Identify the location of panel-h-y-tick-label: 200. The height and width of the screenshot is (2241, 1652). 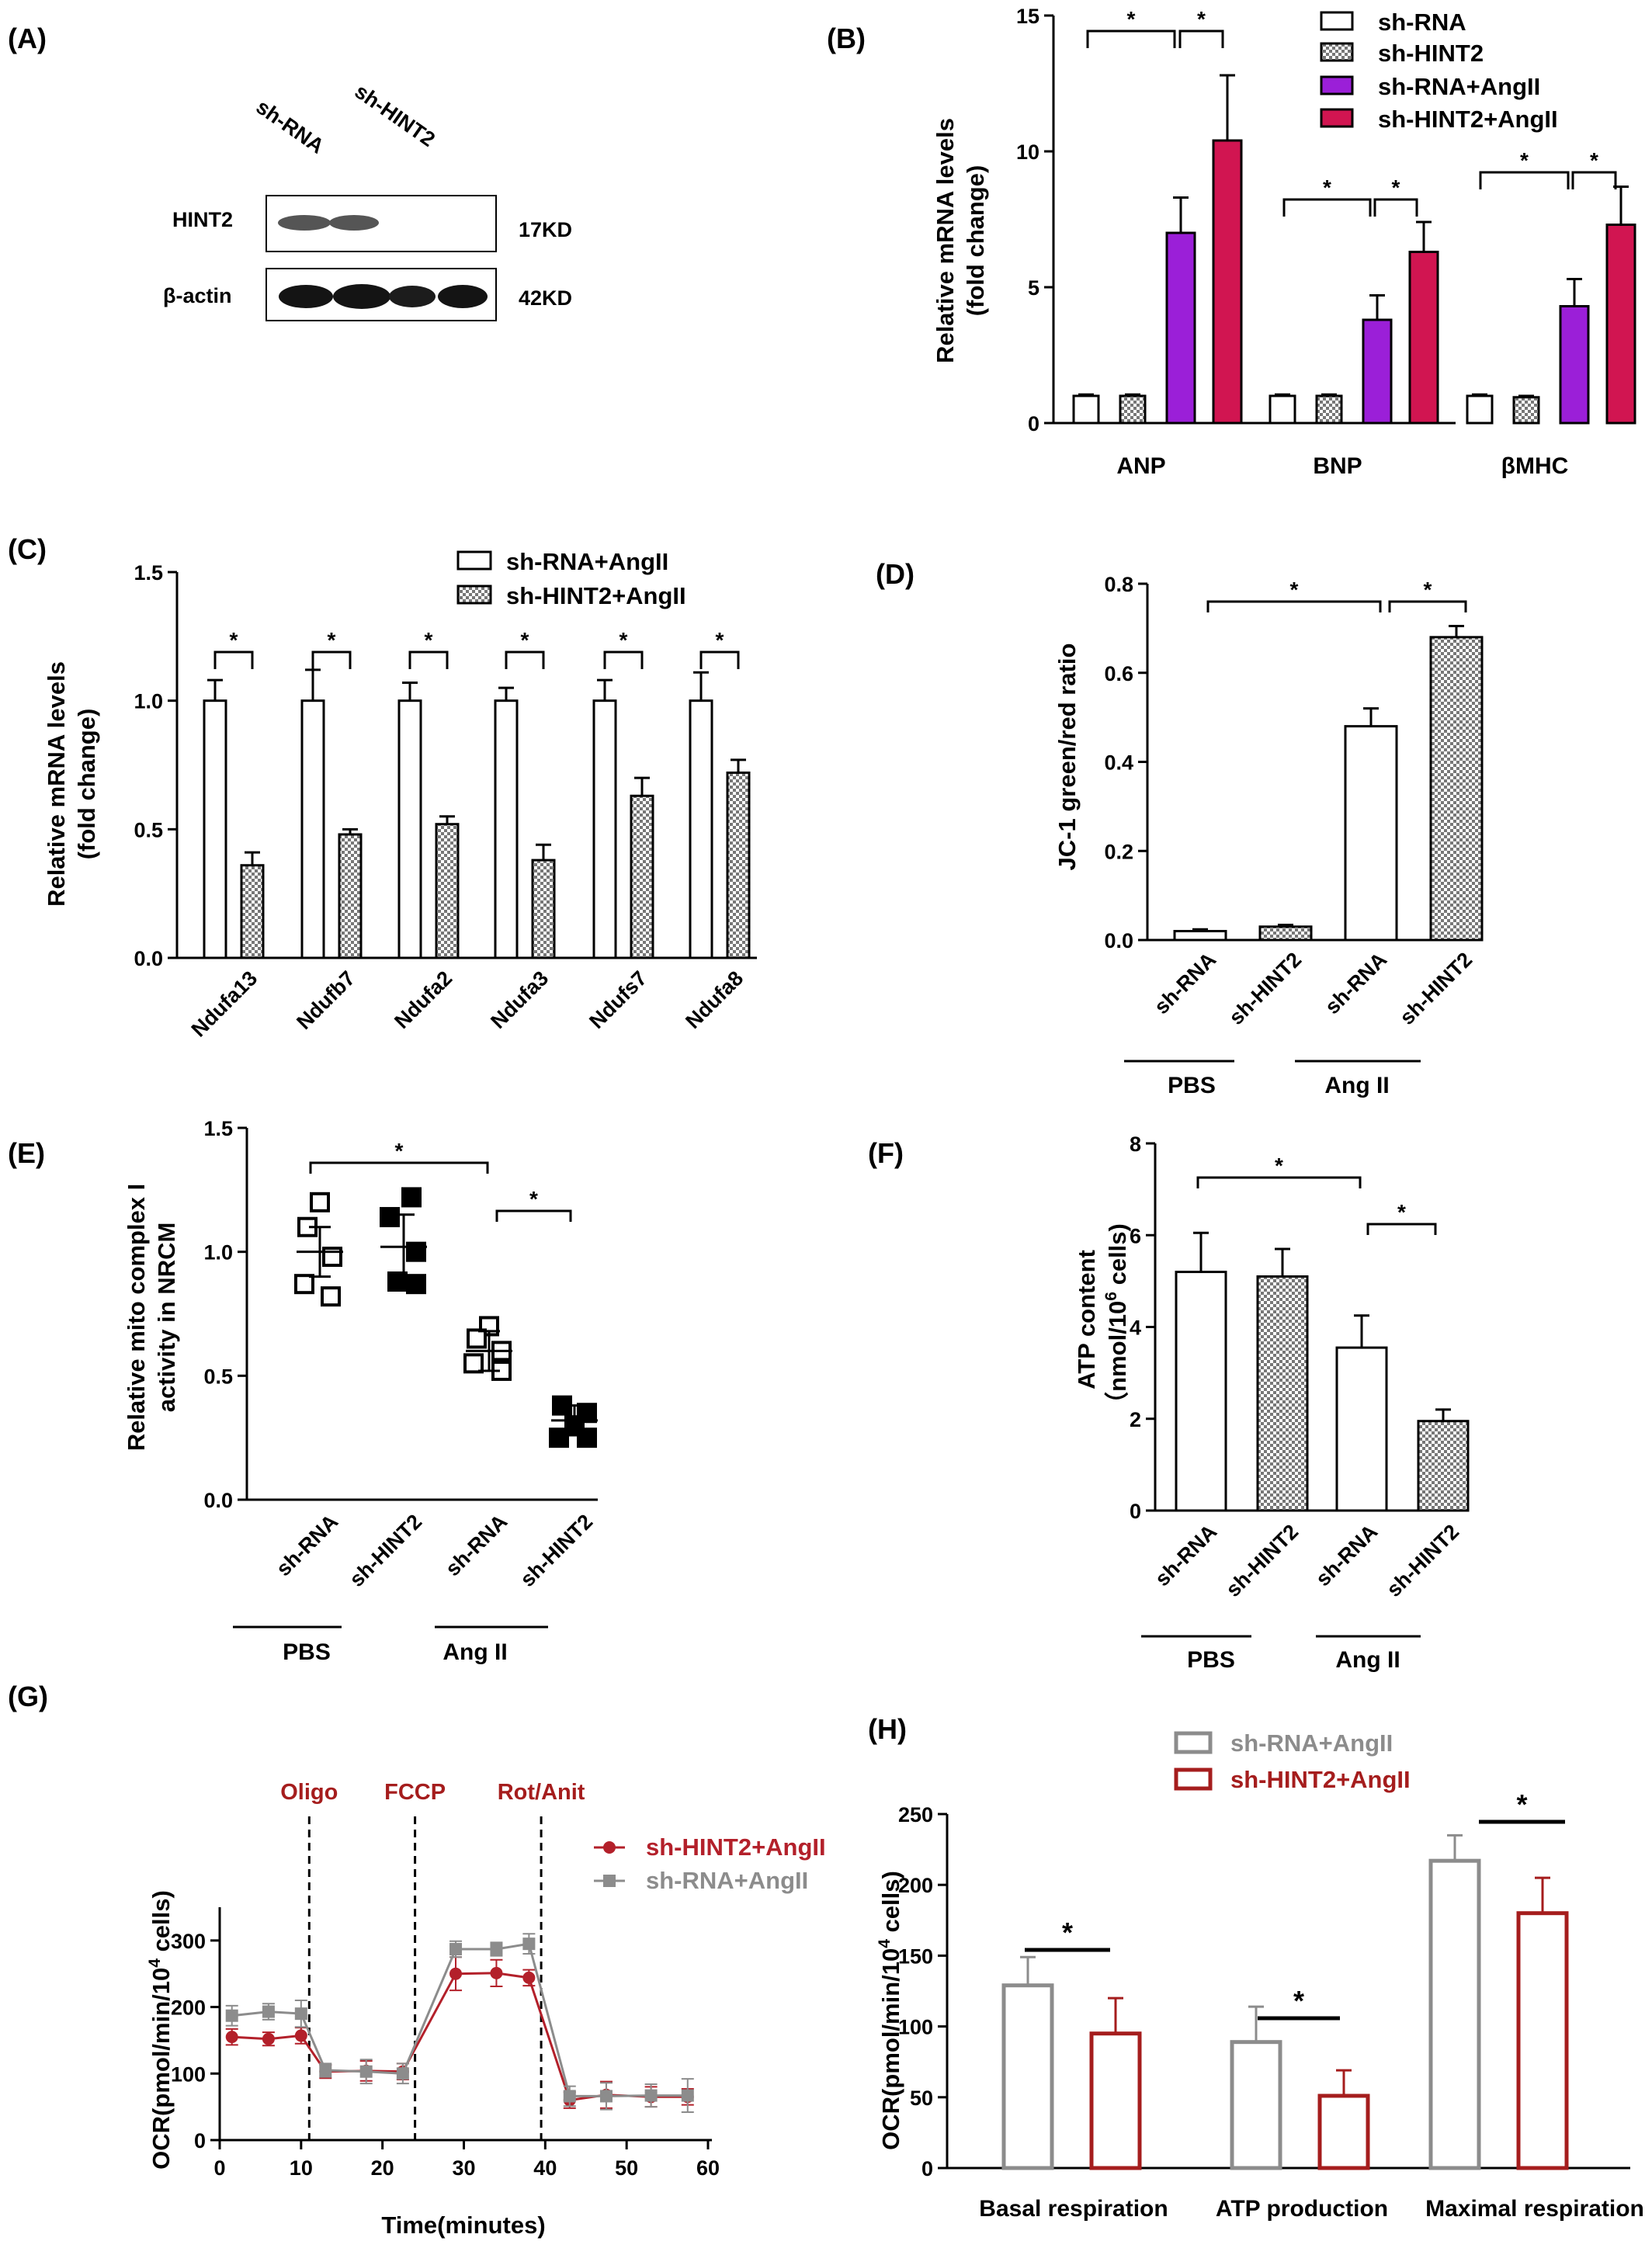
(915, 1886).